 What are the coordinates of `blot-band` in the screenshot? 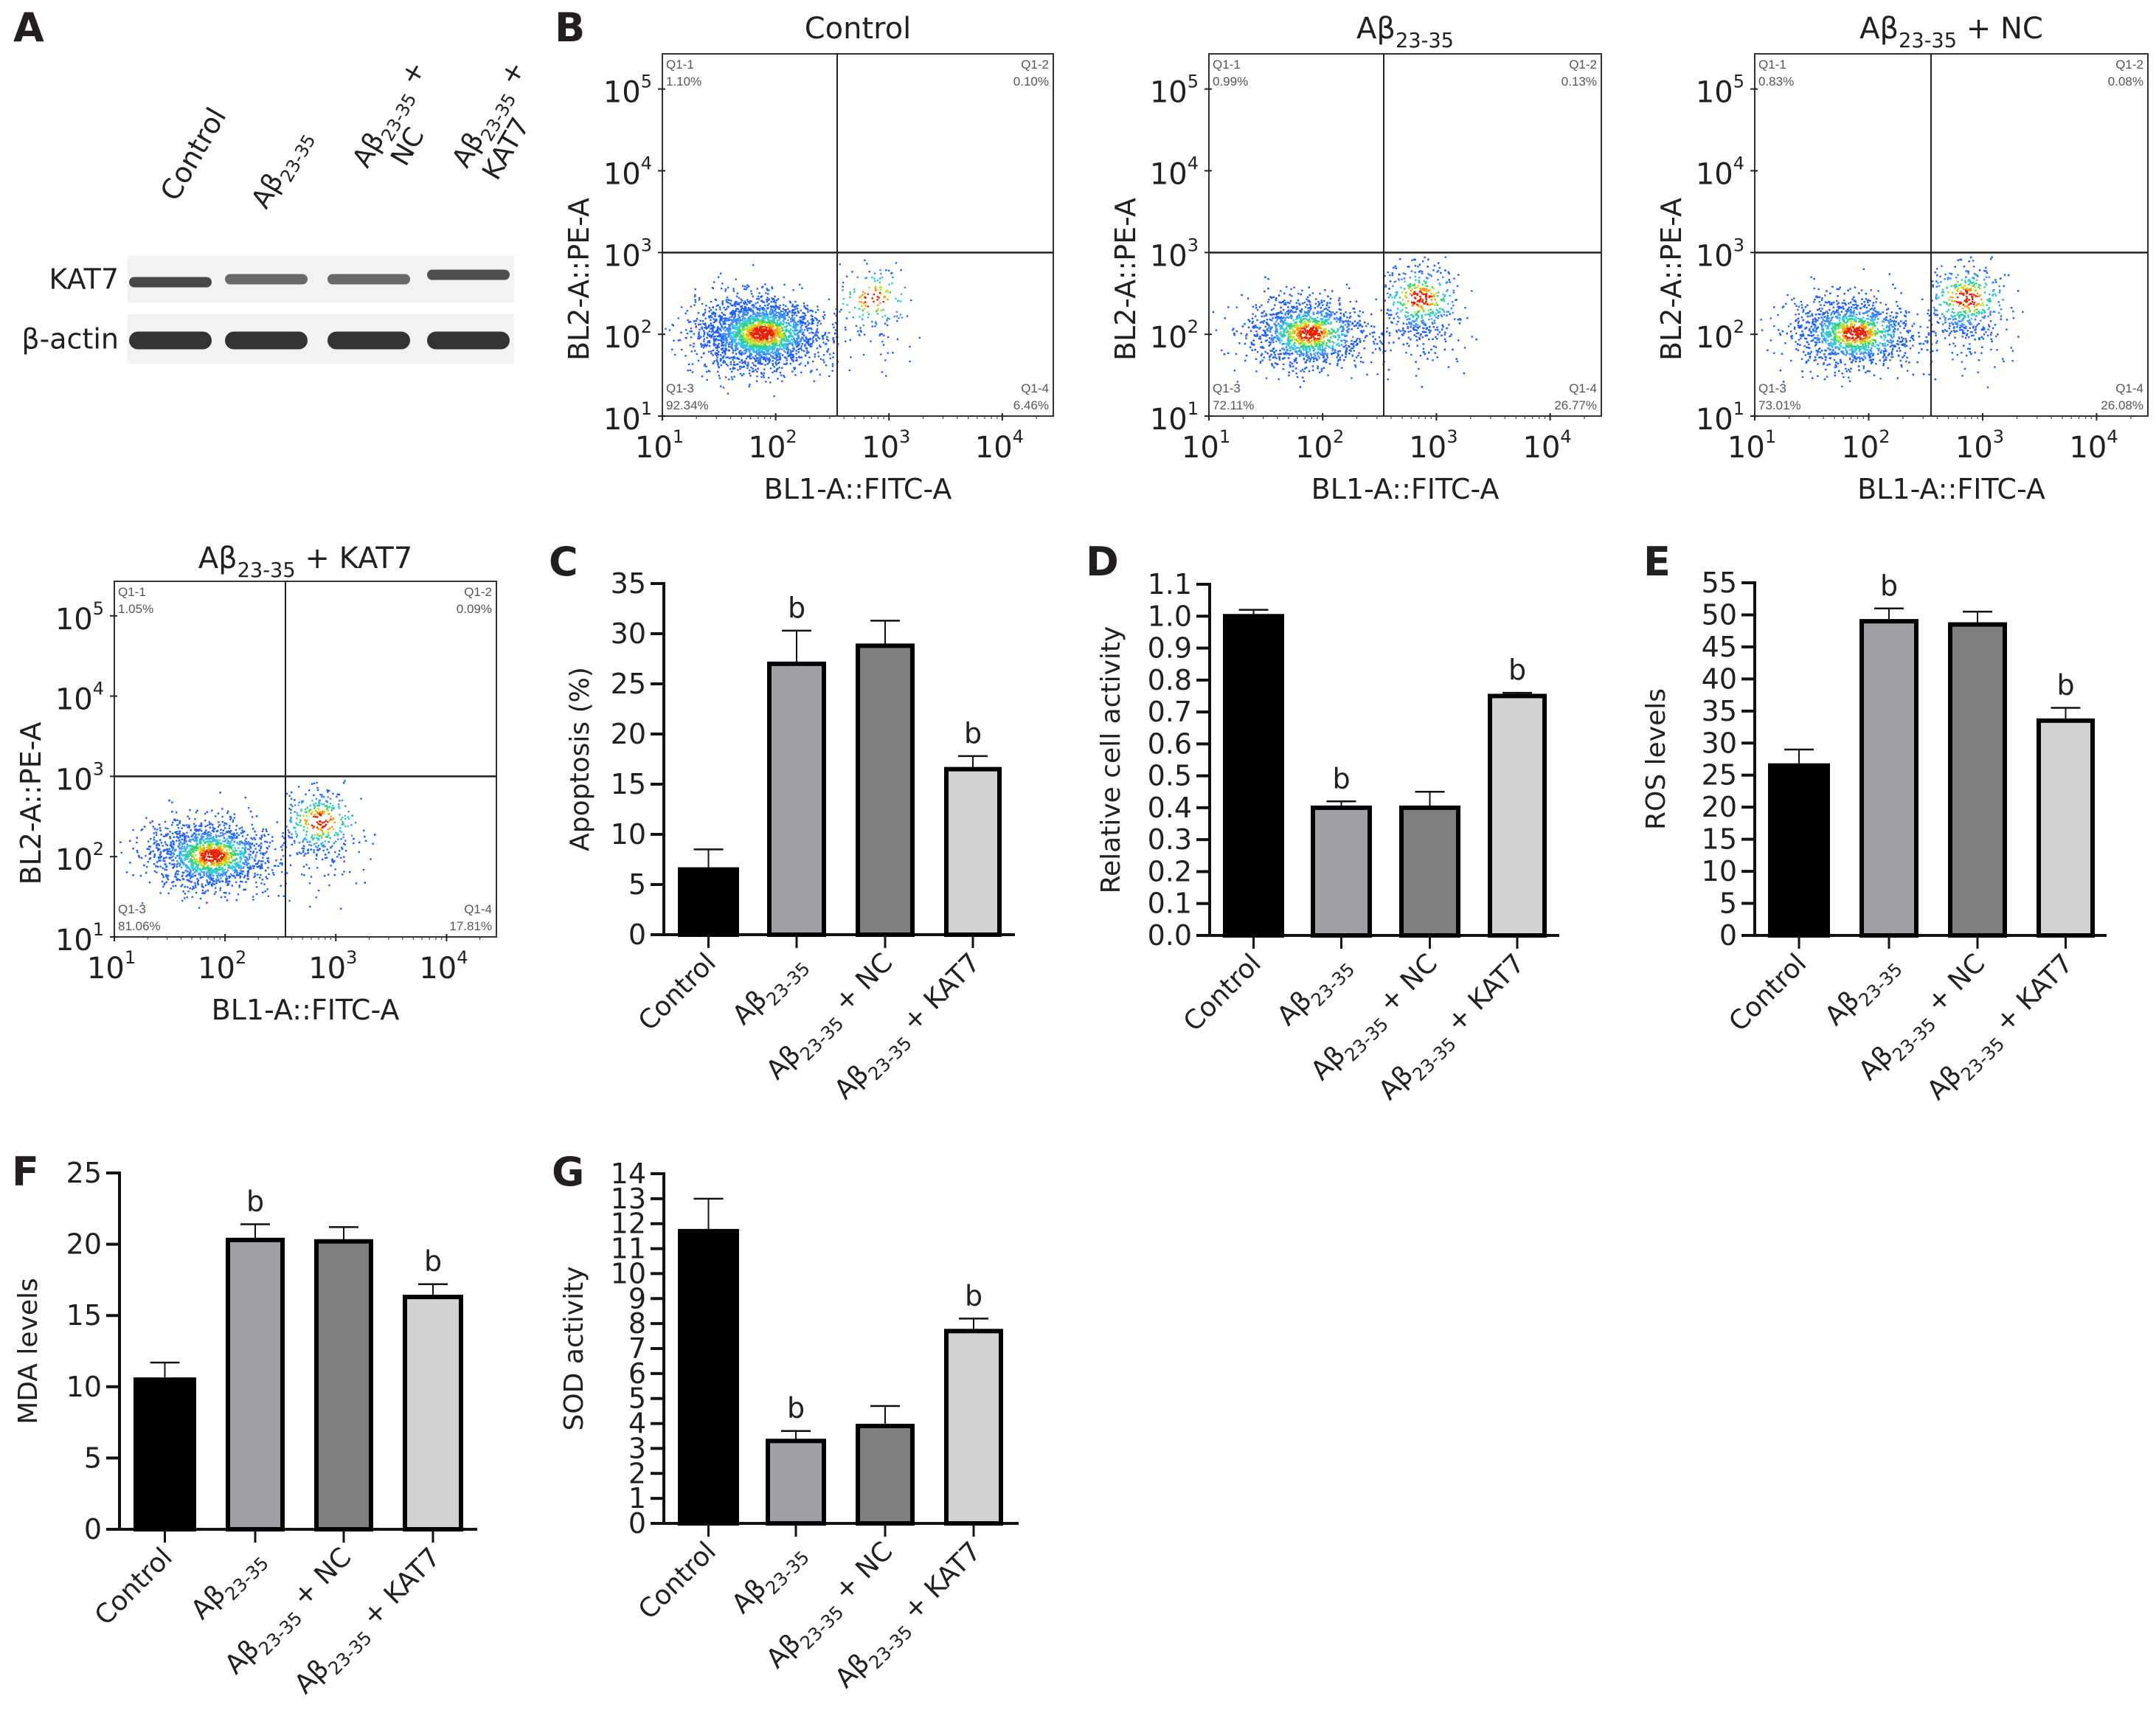 It's located at (170, 340).